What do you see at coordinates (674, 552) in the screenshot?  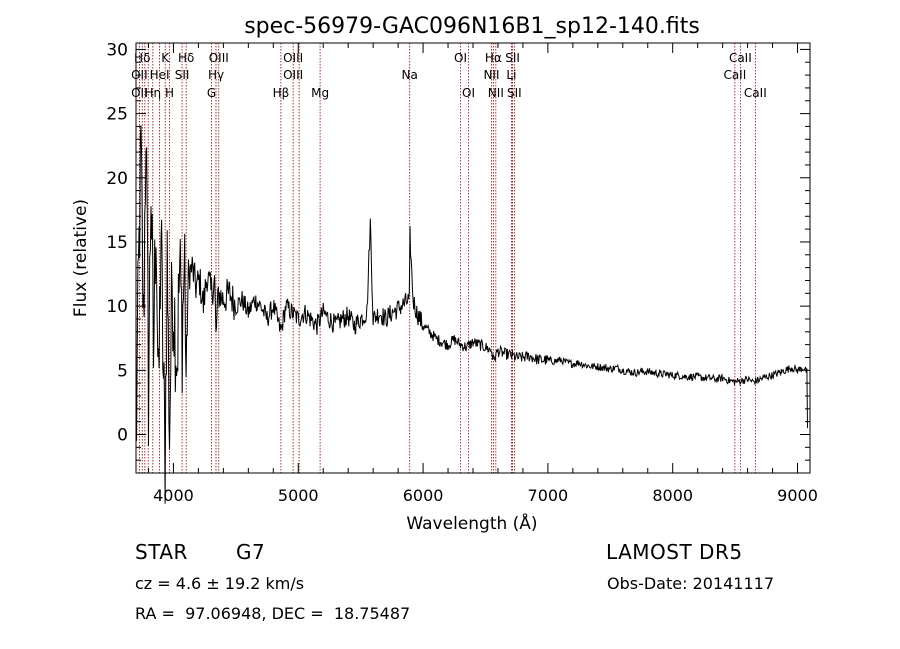 I see `survey-name: LAMOST DR5` at bounding box center [674, 552].